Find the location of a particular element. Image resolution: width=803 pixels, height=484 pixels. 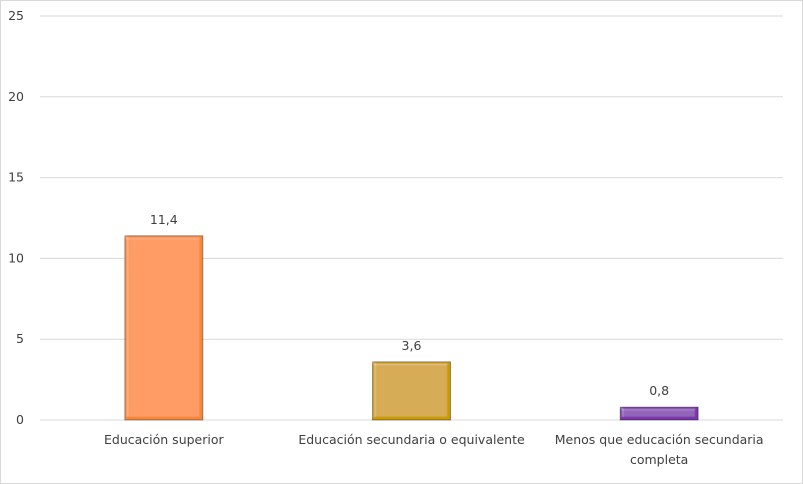

y-tick-label: 5 is located at coordinates (20, 338).